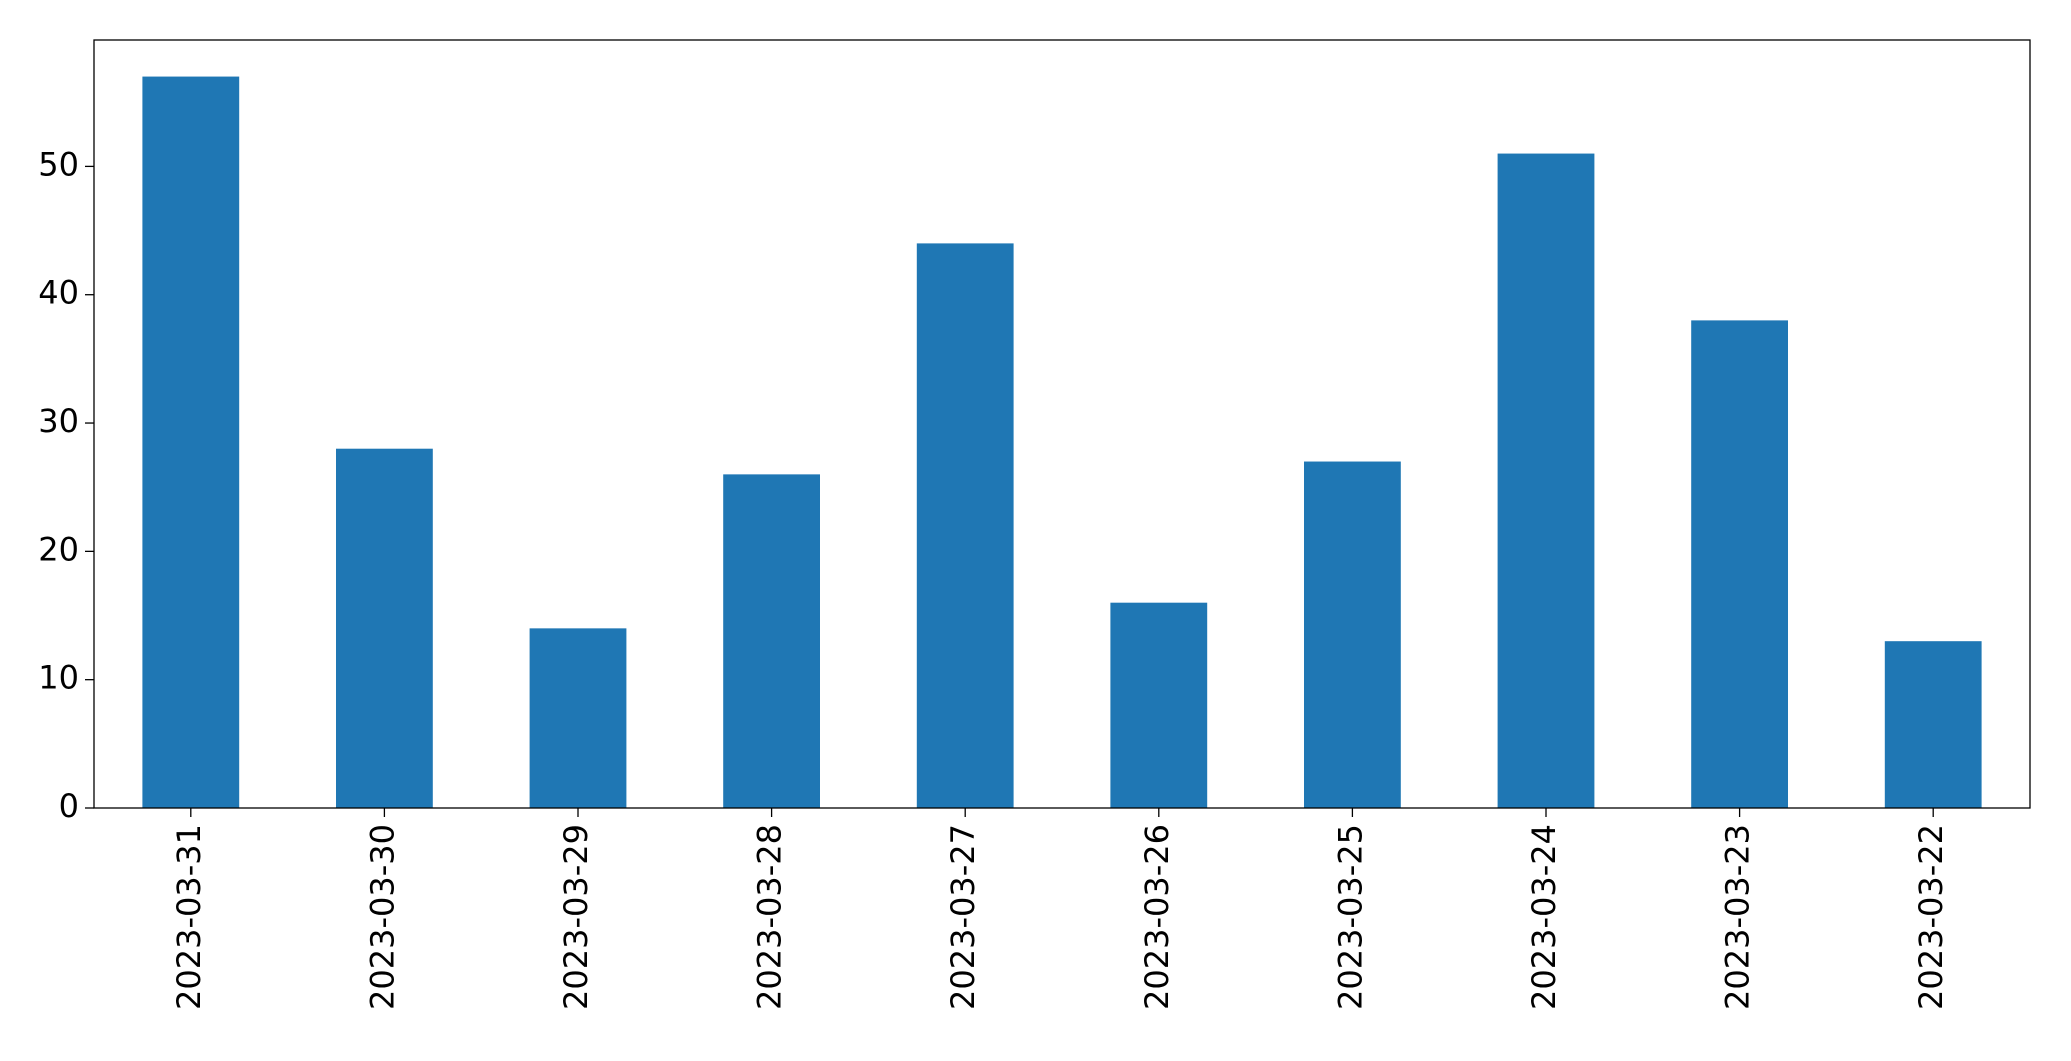 The image size is (2071, 1061). Describe the element at coordinates (58, 293) in the screenshot. I see `y-tick-label: 40` at that location.